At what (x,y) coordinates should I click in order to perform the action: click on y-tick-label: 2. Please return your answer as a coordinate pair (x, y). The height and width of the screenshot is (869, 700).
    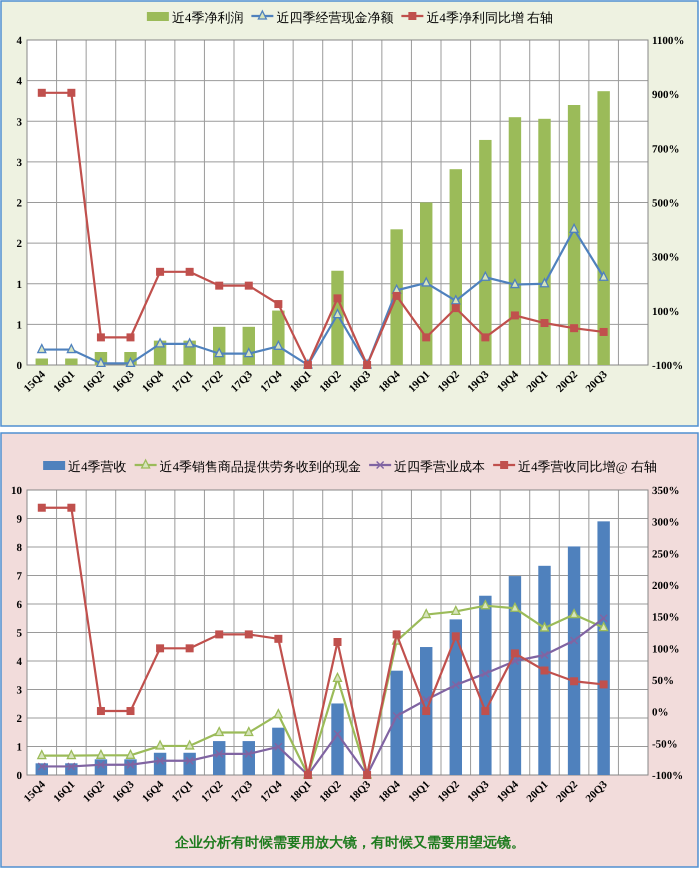
    Looking at the image, I should click on (19, 719).